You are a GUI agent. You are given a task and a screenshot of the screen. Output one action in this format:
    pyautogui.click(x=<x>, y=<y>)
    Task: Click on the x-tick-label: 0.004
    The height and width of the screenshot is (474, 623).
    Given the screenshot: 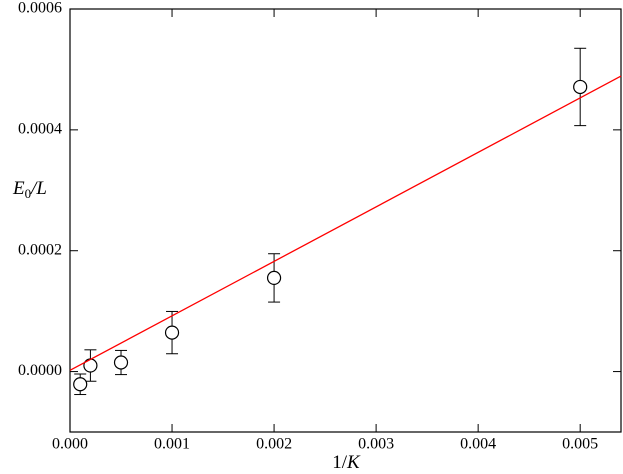 What is the action you would take?
    pyautogui.click(x=478, y=444)
    